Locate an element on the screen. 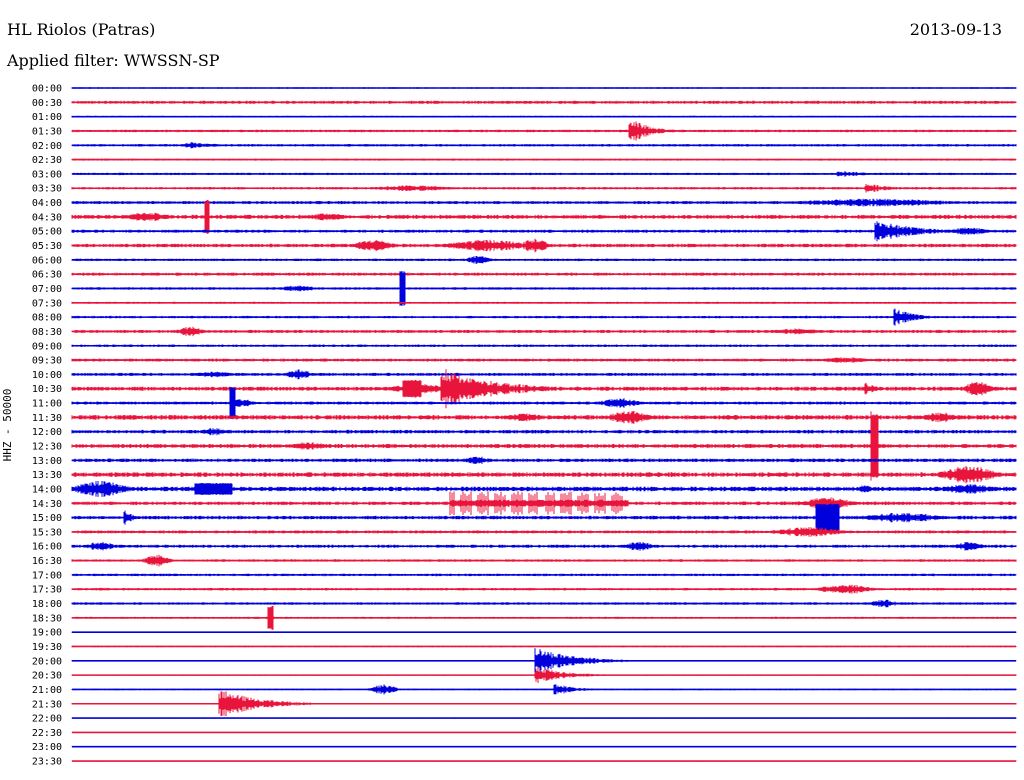 The image size is (1024, 780). row-time-label: 19:30 is located at coordinates (47, 647).